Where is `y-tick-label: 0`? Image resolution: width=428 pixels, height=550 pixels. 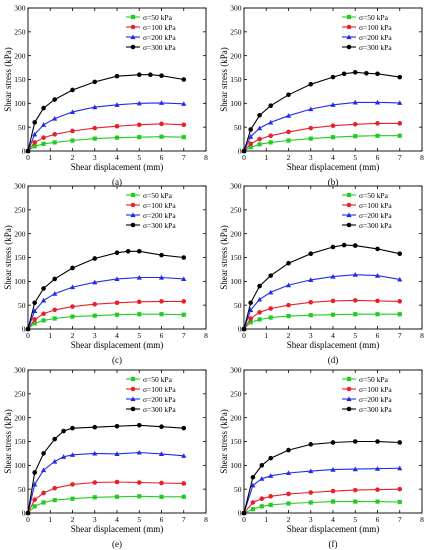 y-tick-label: 0 is located at coordinates (24, 329).